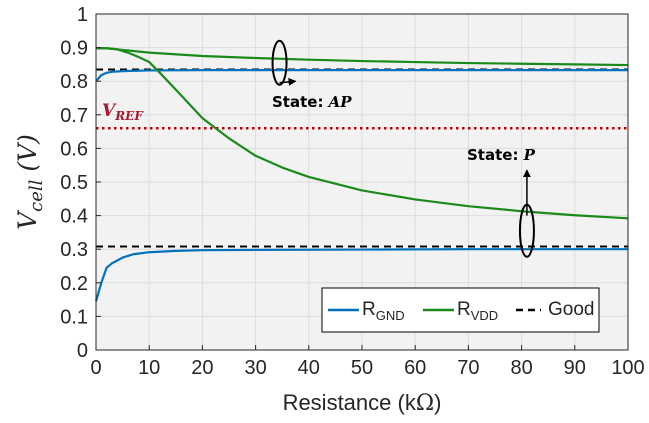 This screenshot has height=423, width=649. I want to click on y-tick-label: 0.1, so click(74, 317).